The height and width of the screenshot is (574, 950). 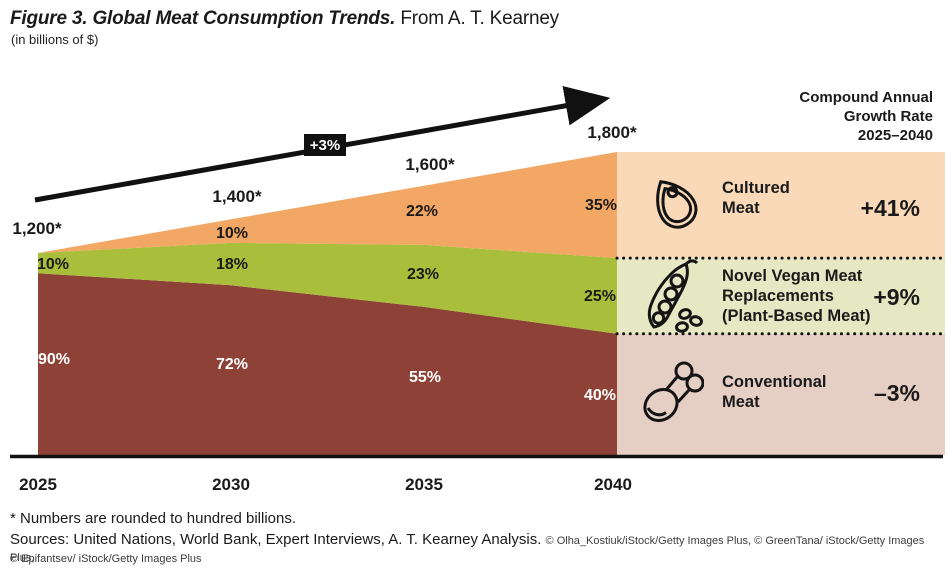 What do you see at coordinates (756, 198) in the screenshot?
I see `legend-label-cultured: Cultured Meat` at bounding box center [756, 198].